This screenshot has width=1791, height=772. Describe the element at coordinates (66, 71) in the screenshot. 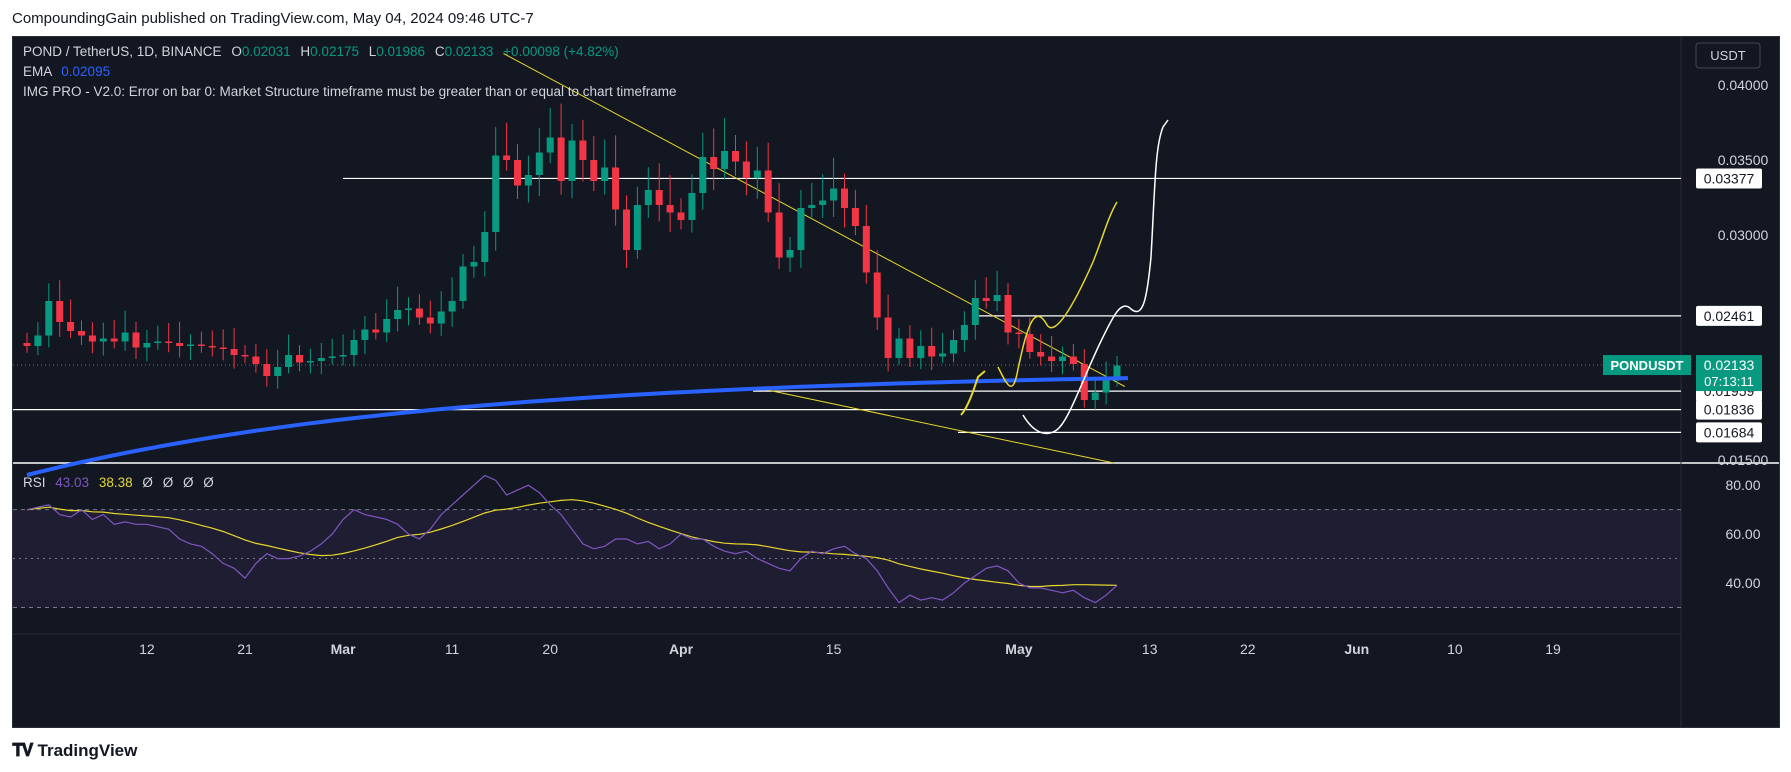

I see `legend-ema: EMA 0.02095` at that location.